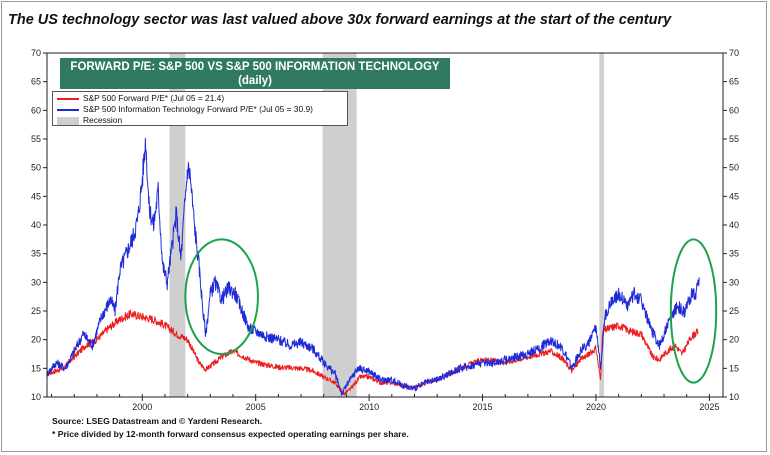 This screenshot has height=455, width=770. What do you see at coordinates (734, 311) in the screenshot?
I see `y-tick-label-right-3: 25` at bounding box center [734, 311].